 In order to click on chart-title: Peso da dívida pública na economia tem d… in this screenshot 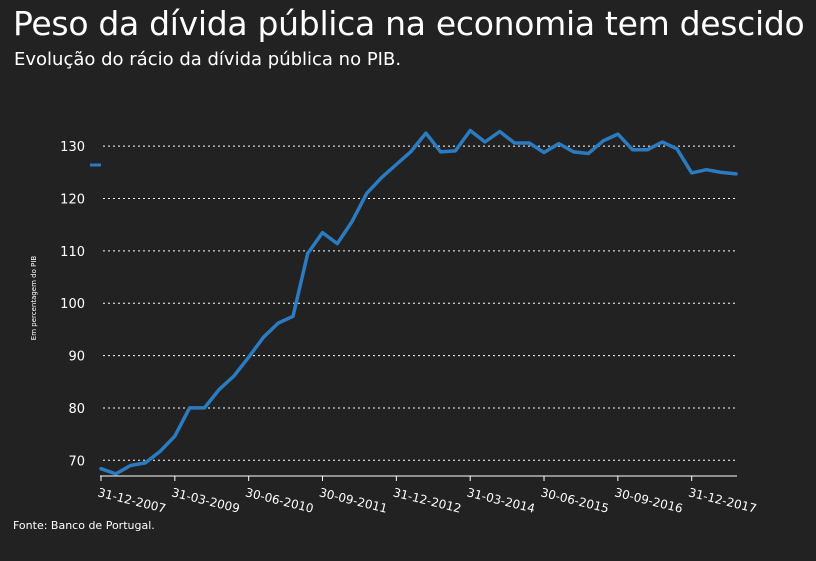, I will do `click(409, 23)`.